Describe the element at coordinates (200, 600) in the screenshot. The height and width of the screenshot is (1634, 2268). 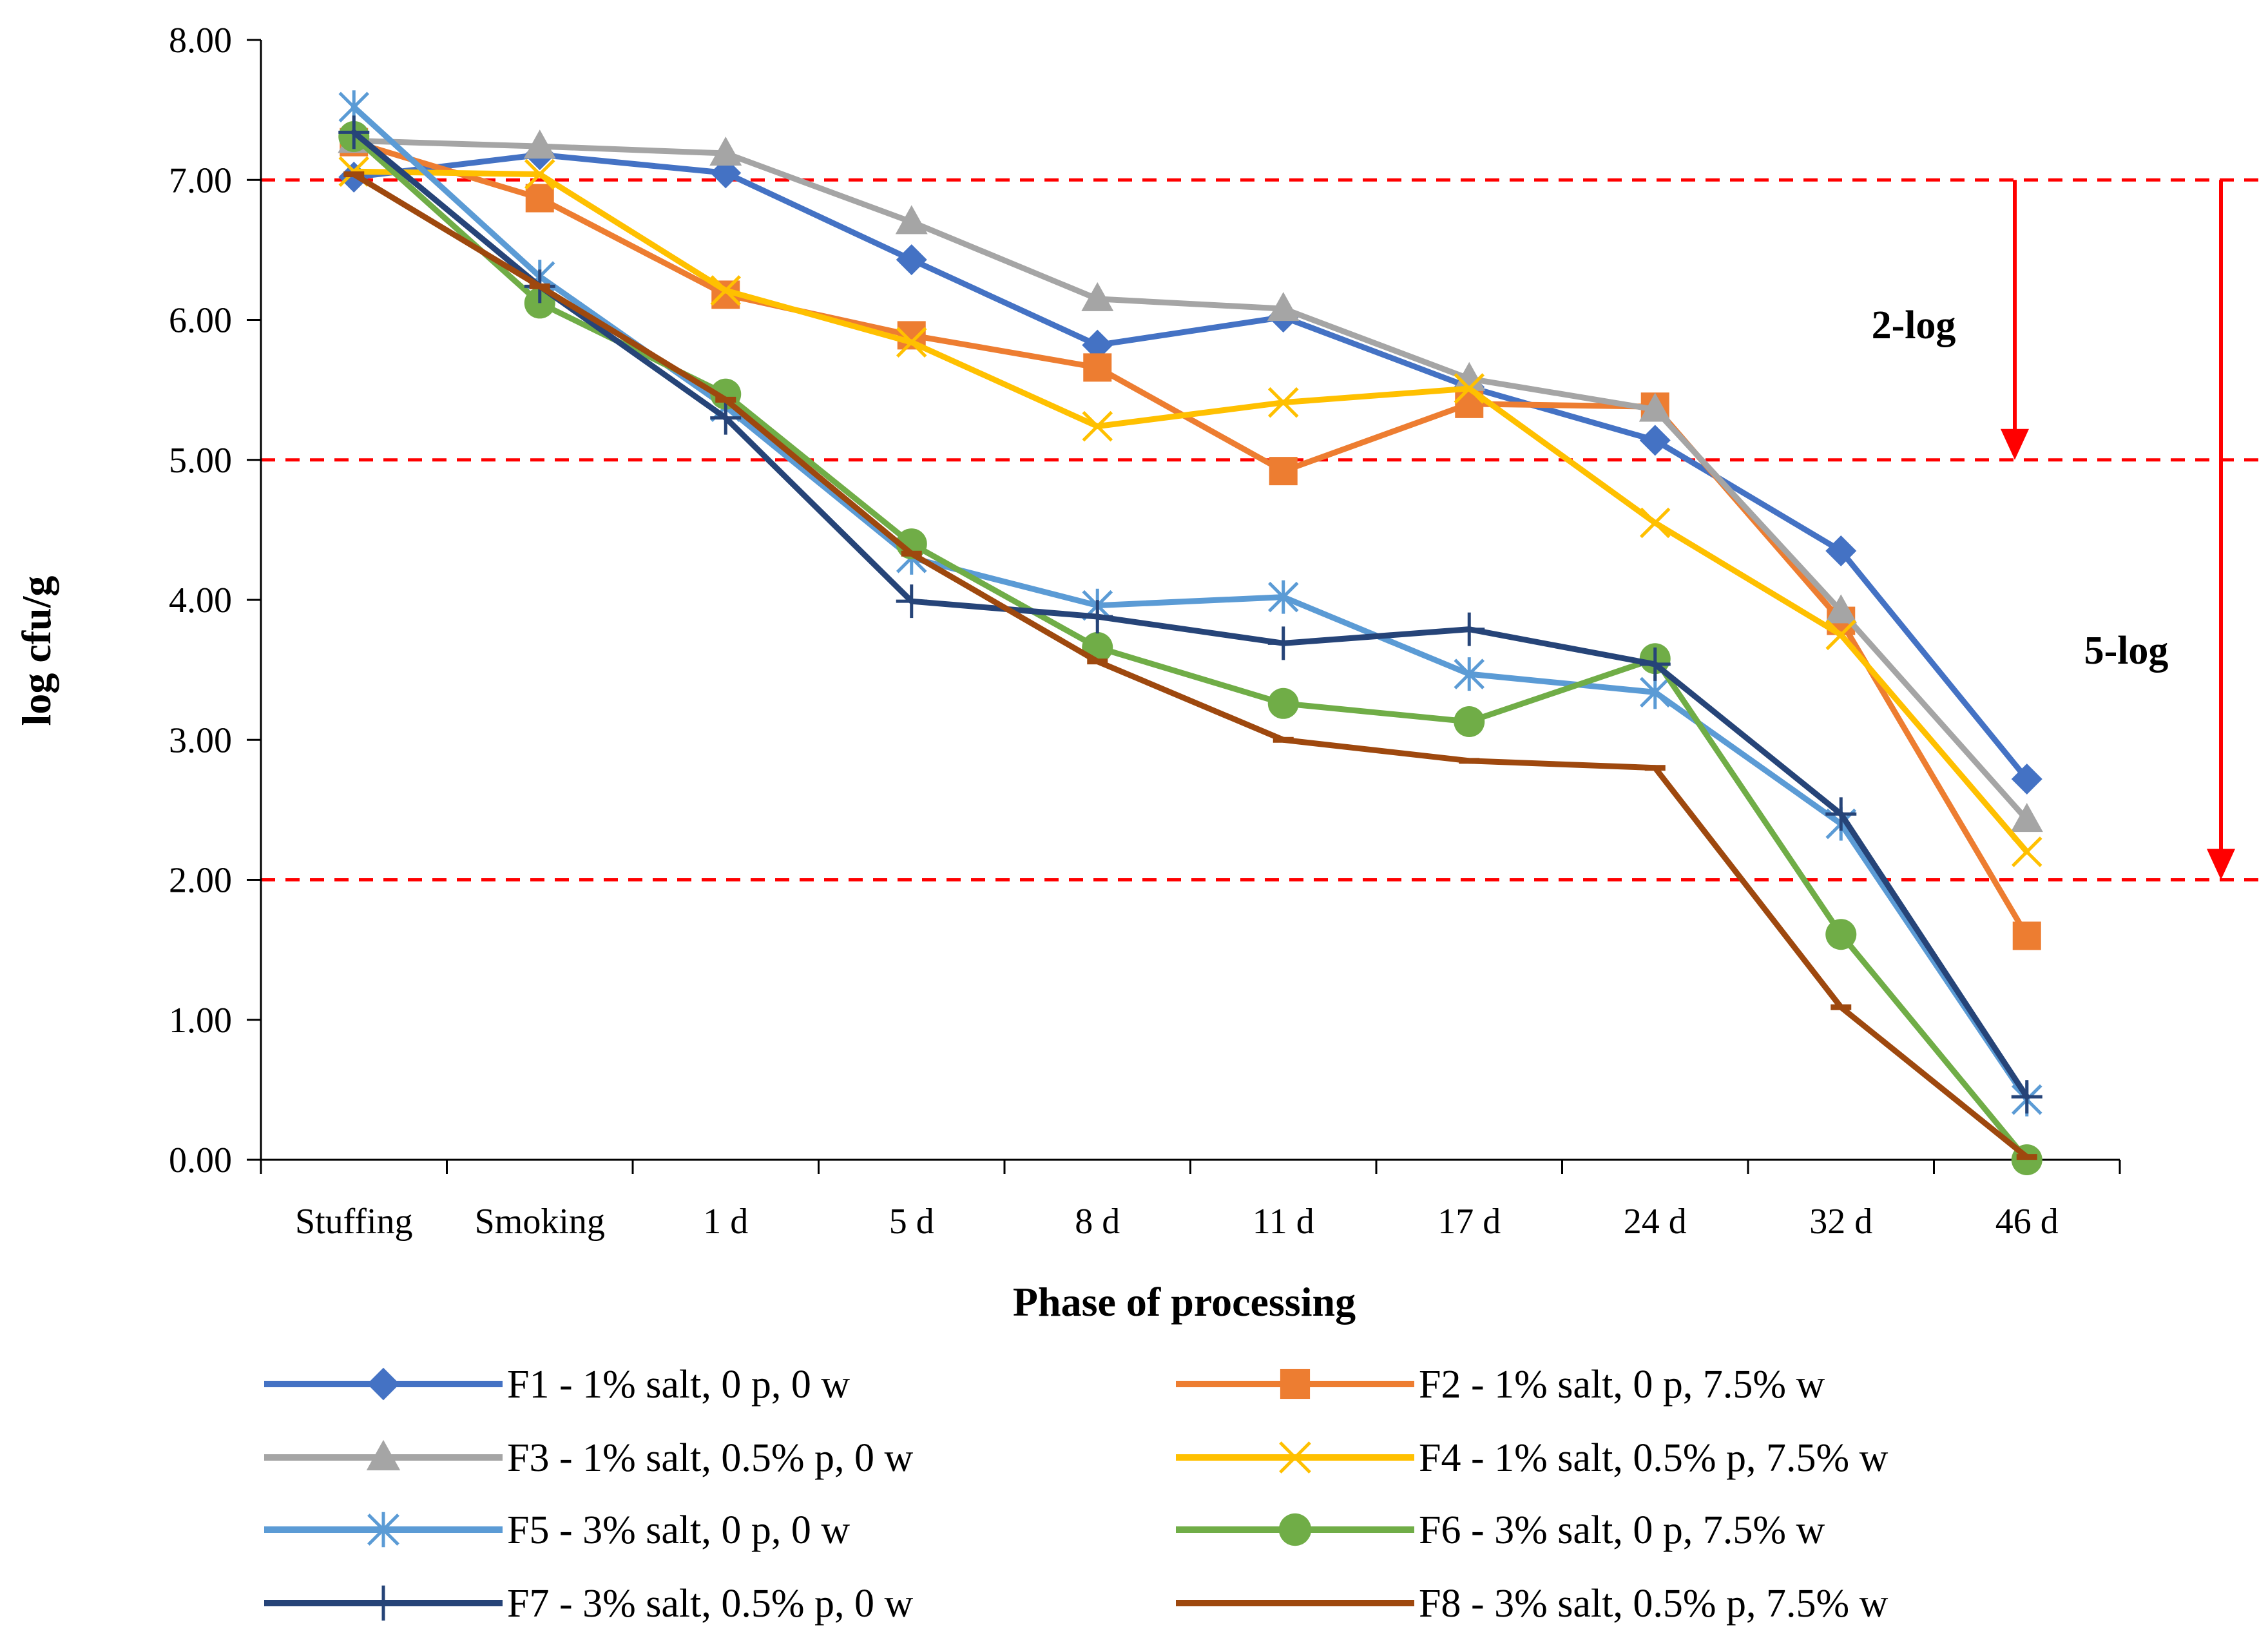
I see `y-tick-label: 4.00` at that location.